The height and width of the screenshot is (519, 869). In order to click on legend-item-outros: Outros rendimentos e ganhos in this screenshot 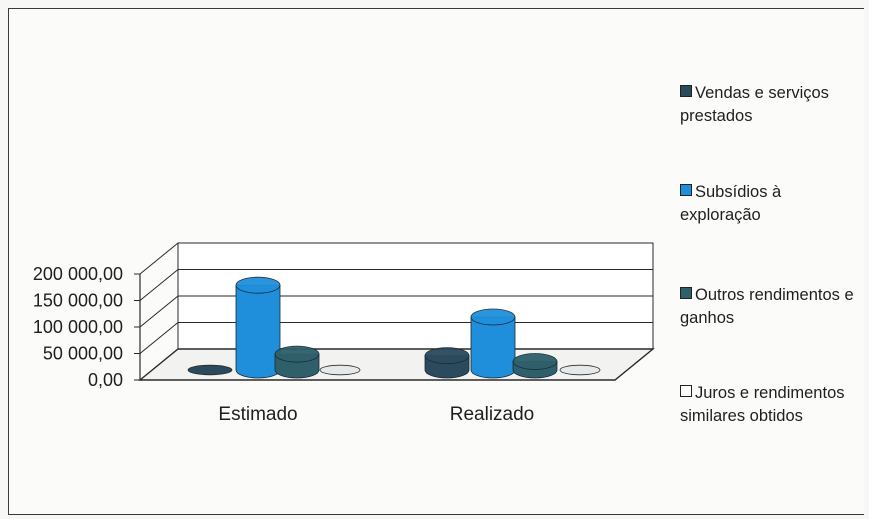, I will do `click(767, 307)`.